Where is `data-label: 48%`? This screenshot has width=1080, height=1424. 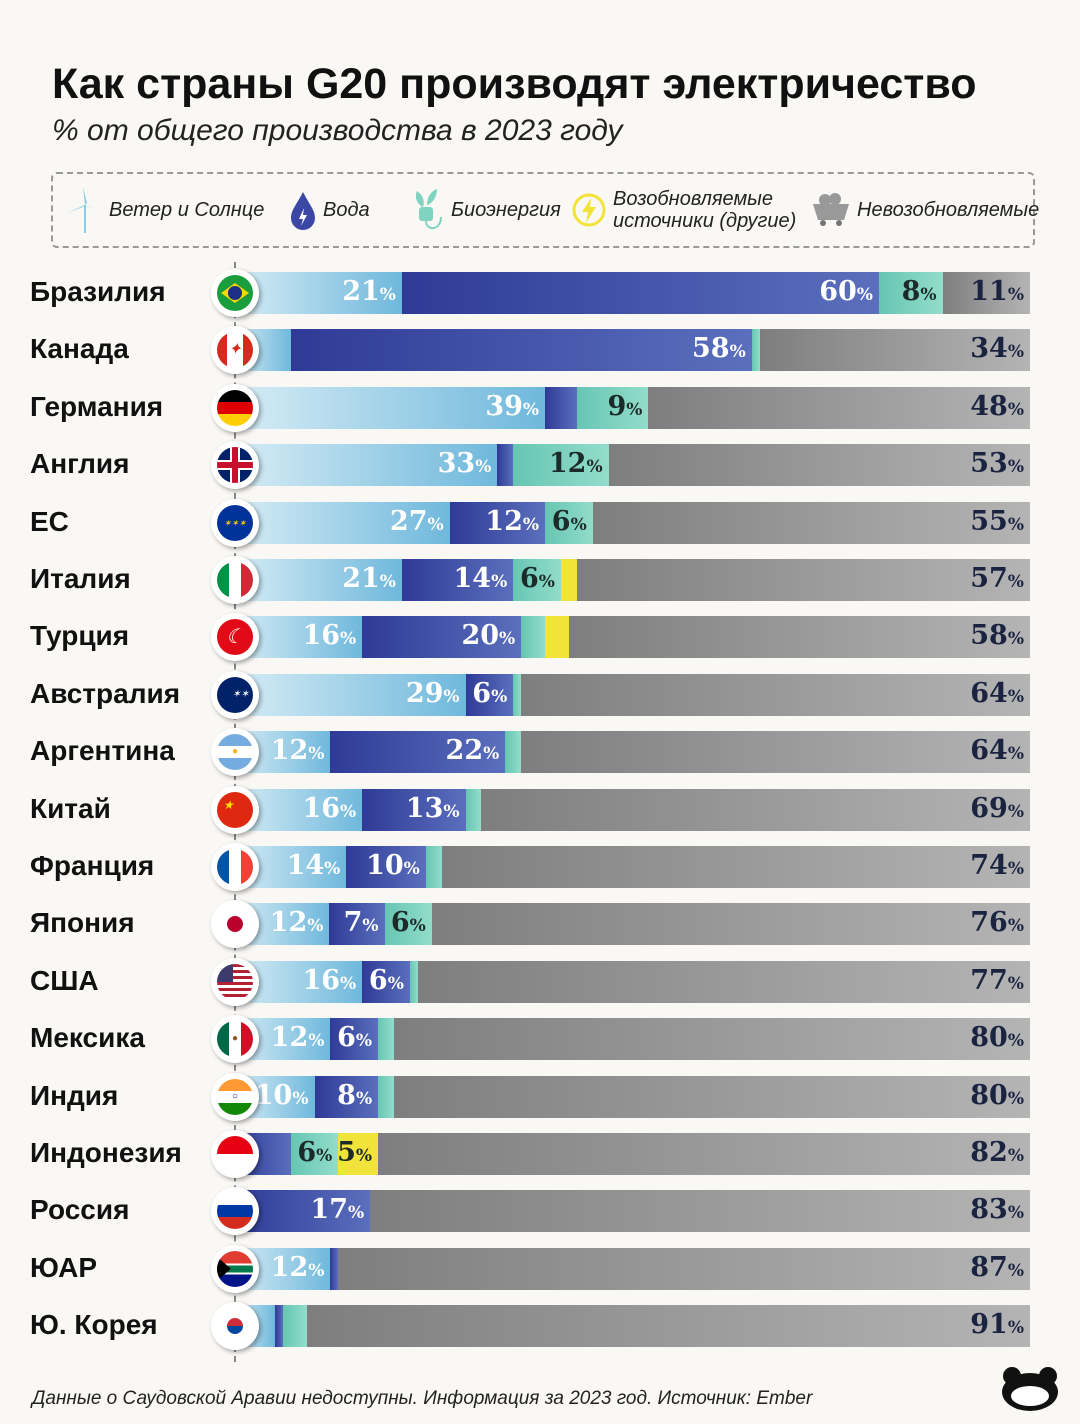
data-label: 48% is located at coordinates (997, 406).